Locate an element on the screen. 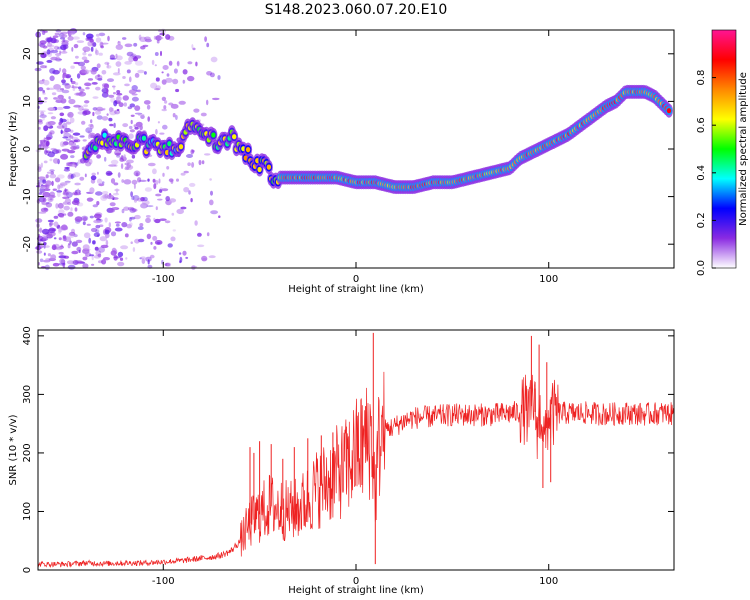  y-tick-label: 200 is located at coordinates (27, 452).